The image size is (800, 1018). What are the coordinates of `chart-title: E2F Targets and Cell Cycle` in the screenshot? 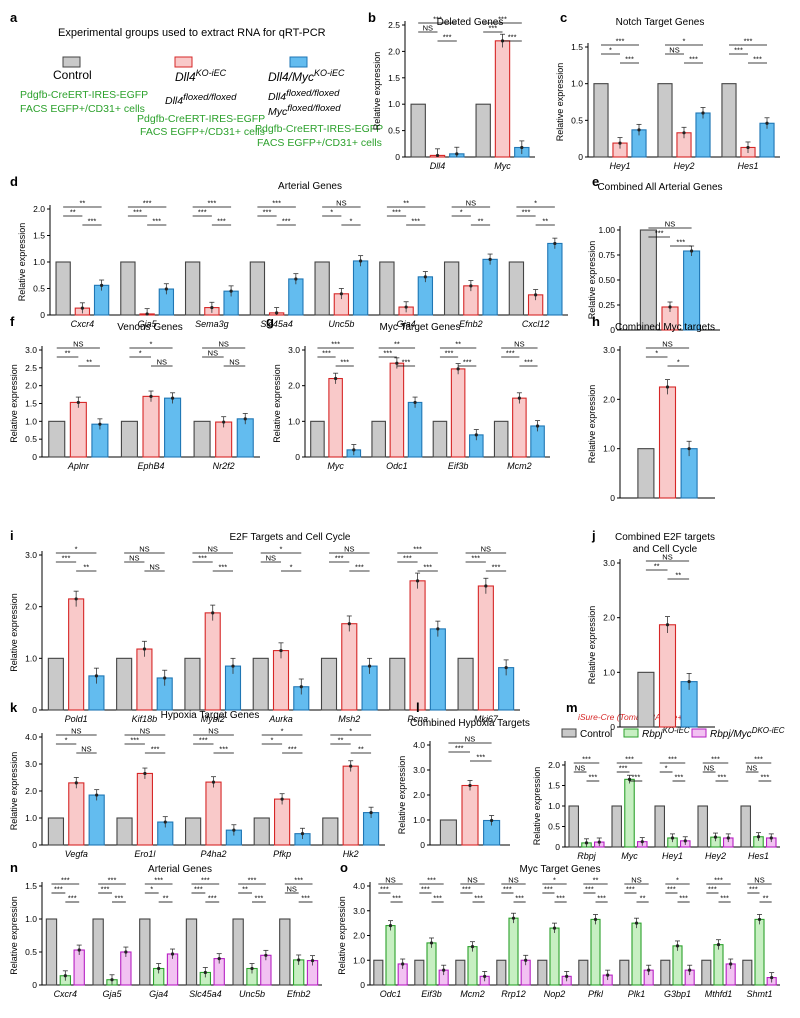 It's located at (290, 537).